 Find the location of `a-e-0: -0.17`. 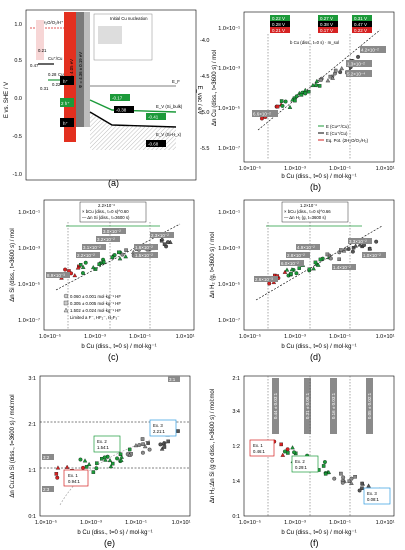

a-e-0: -0.17 is located at coordinates (117, 98).